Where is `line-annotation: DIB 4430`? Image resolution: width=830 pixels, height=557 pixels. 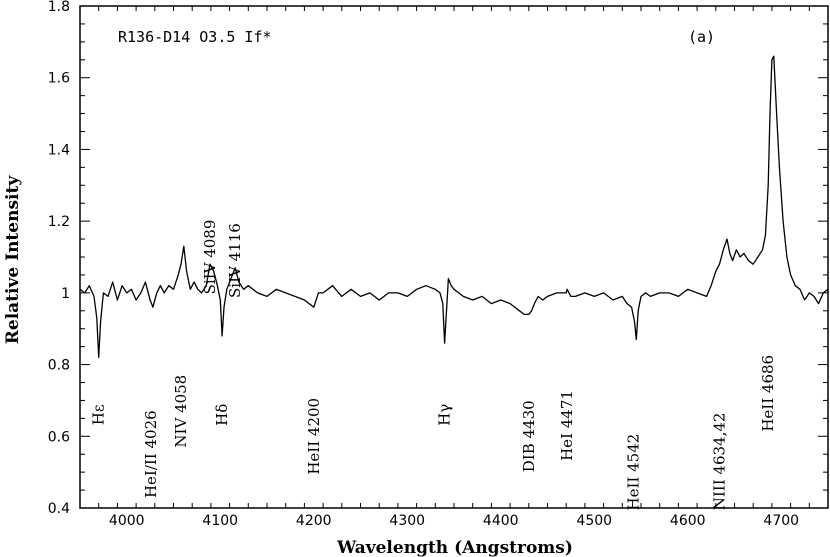 line-annotation: DIB 4430 is located at coordinates (529, 436).